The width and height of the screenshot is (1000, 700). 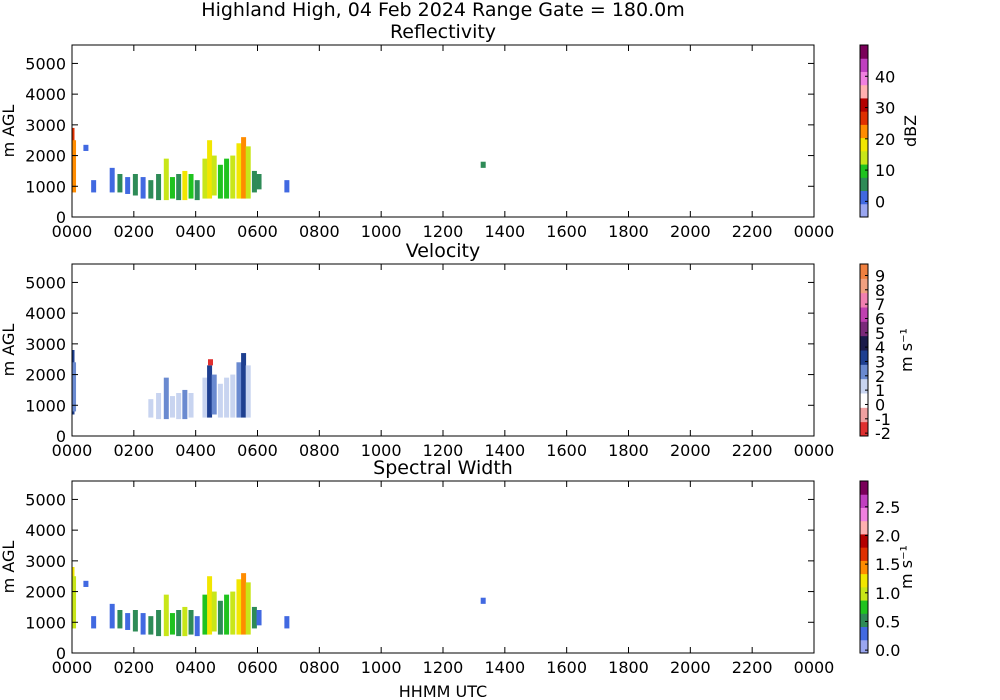 What do you see at coordinates (887, 507) in the screenshot?
I see `colorbar-tick-label: 2.5` at bounding box center [887, 507].